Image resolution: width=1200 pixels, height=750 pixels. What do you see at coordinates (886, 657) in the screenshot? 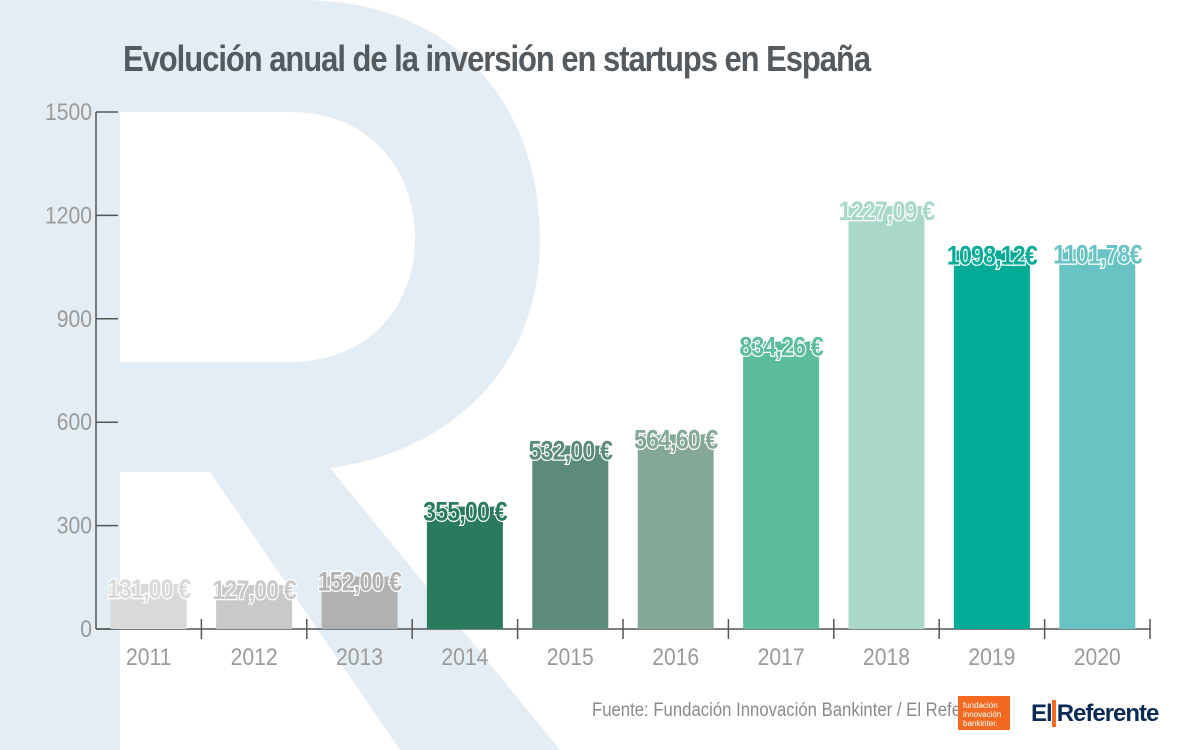
I see `x-tick-label: 2018` at bounding box center [886, 657].